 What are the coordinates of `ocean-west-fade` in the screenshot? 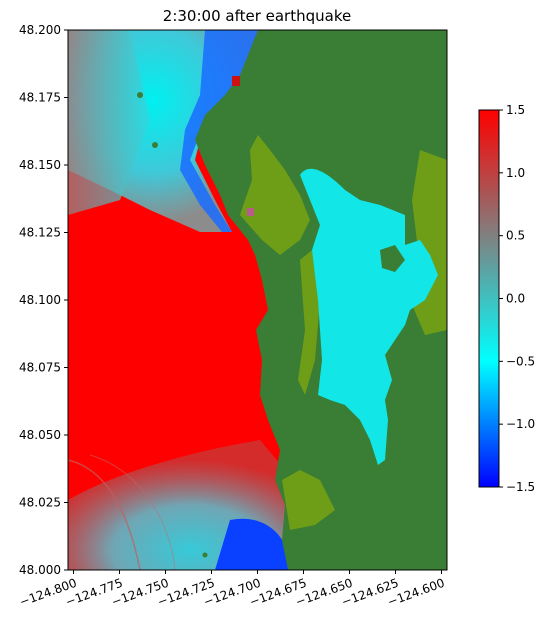 It's located at (109, 122).